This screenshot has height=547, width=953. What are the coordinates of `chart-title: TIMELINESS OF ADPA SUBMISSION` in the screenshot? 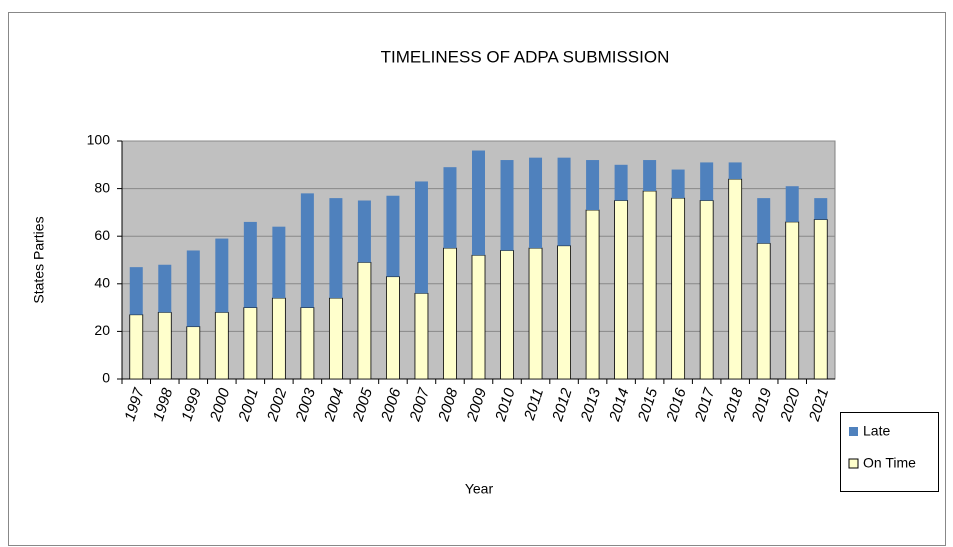 It's located at (525, 56).